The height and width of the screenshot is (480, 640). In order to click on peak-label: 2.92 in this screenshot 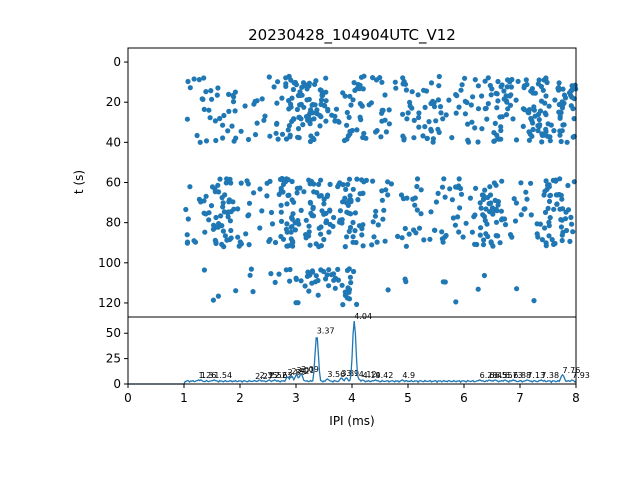, I will do `click(301, 371)`.